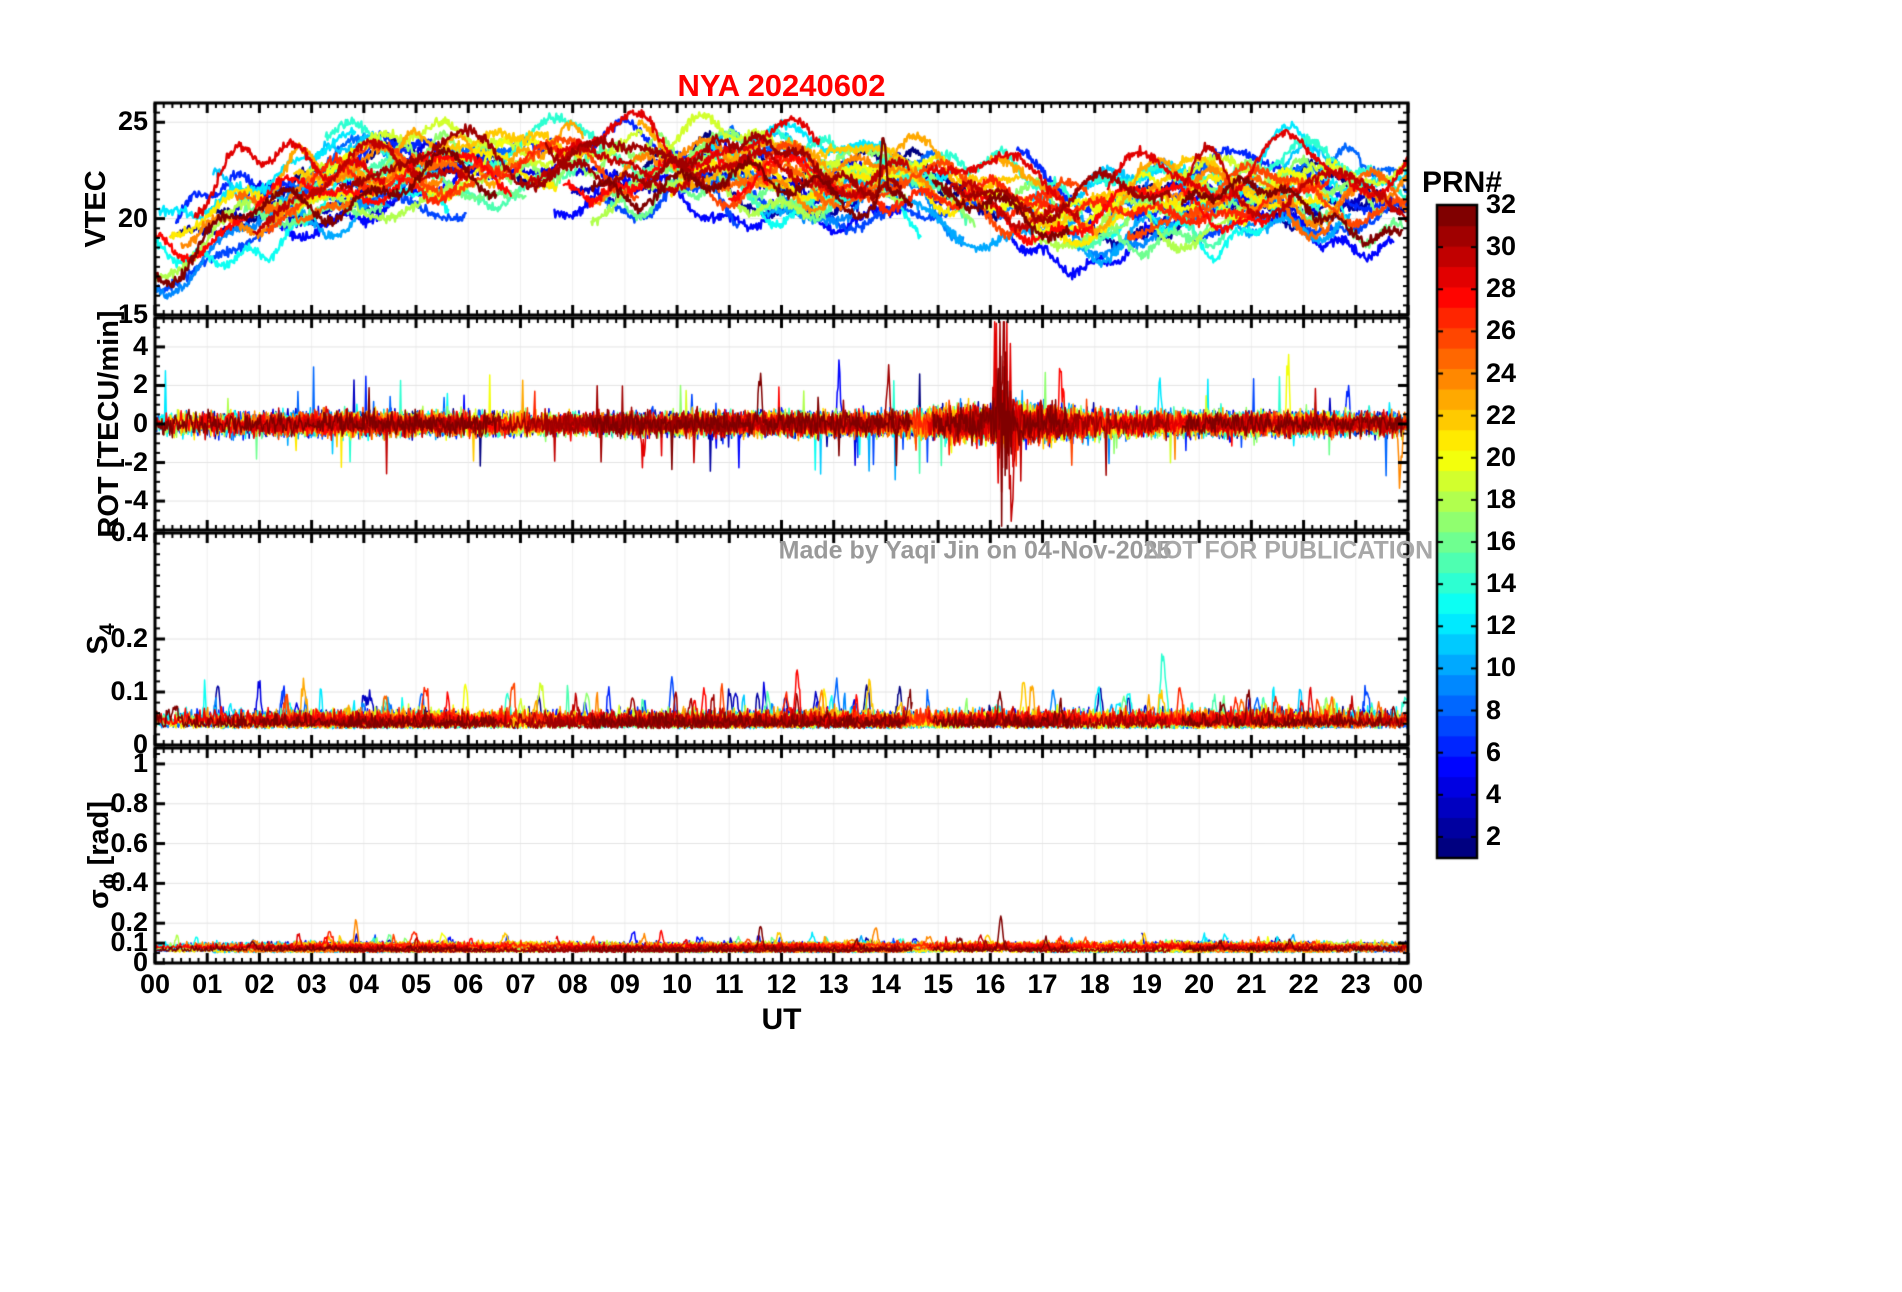  Describe the element at coordinates (1501, 583) in the screenshot. I see `colorbar-tick-label: 14` at that location.